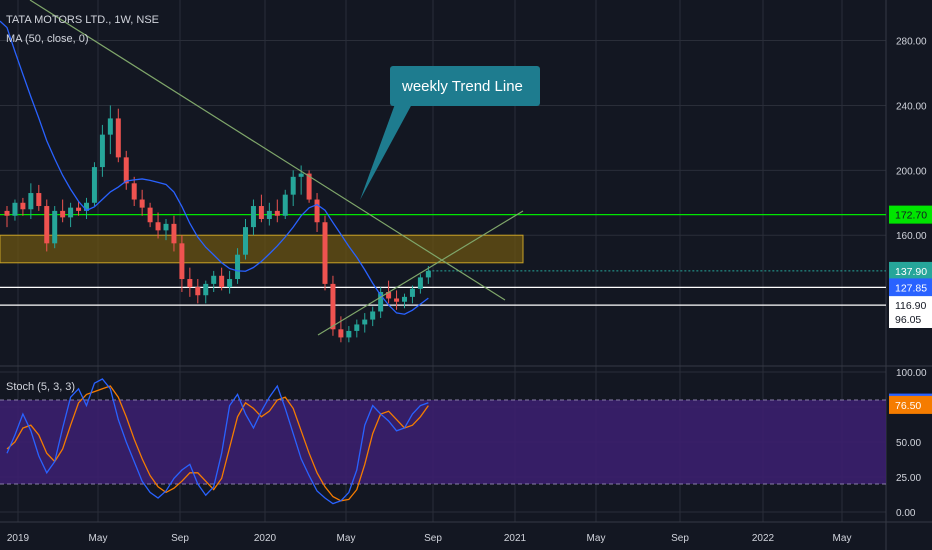  I want to click on green-level-badge: 172.70, so click(911, 216).